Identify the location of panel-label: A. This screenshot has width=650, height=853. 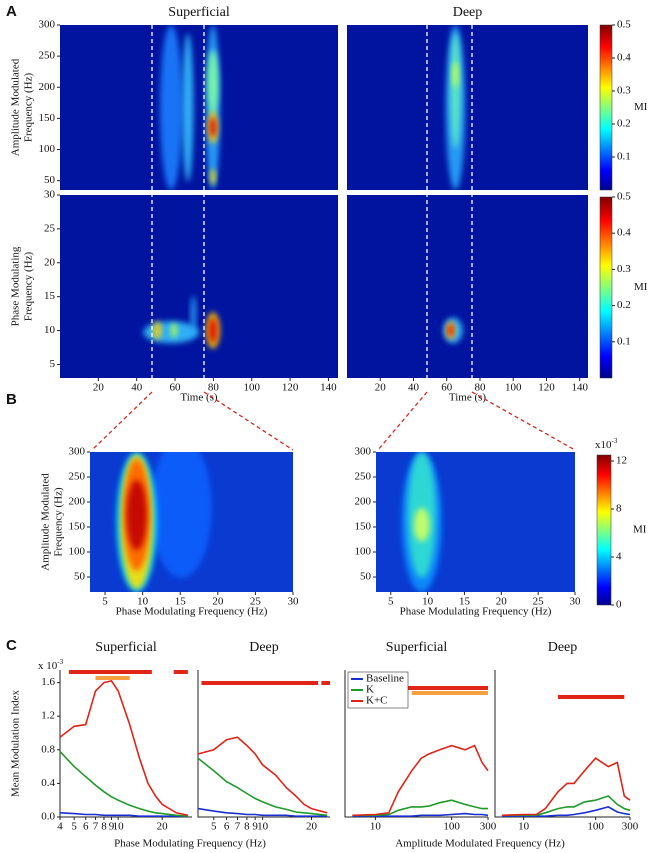
(11, 11).